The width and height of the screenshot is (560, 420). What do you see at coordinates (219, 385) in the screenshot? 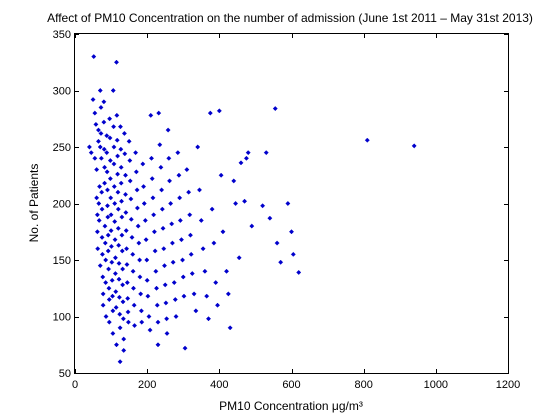
I see `x-tick-label: 400` at bounding box center [219, 385].